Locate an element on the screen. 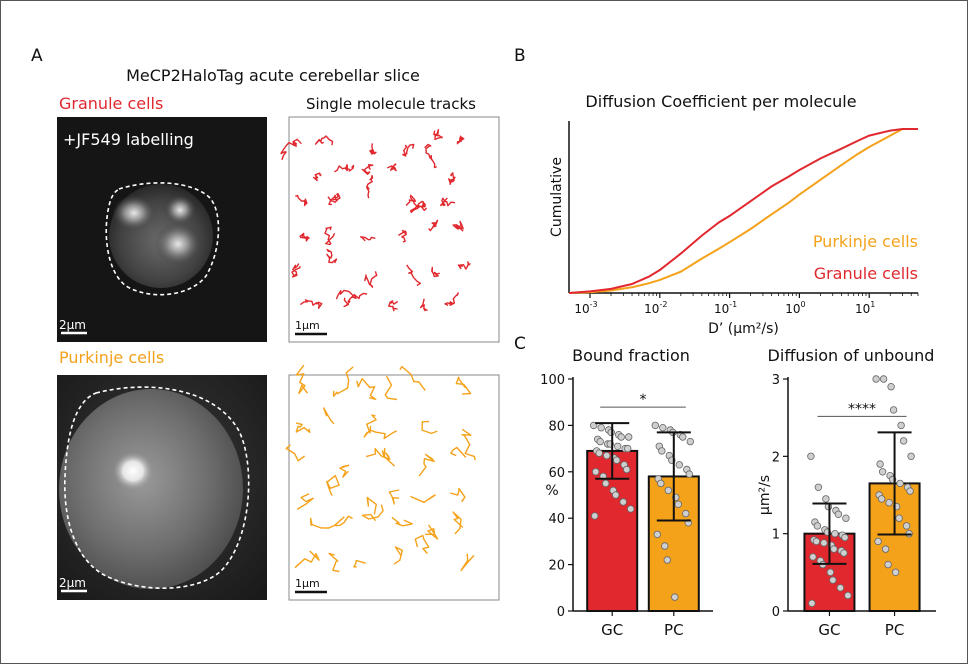 This screenshot has width=968, height=665. tick-exponent: -3 is located at coordinates (594, 304).